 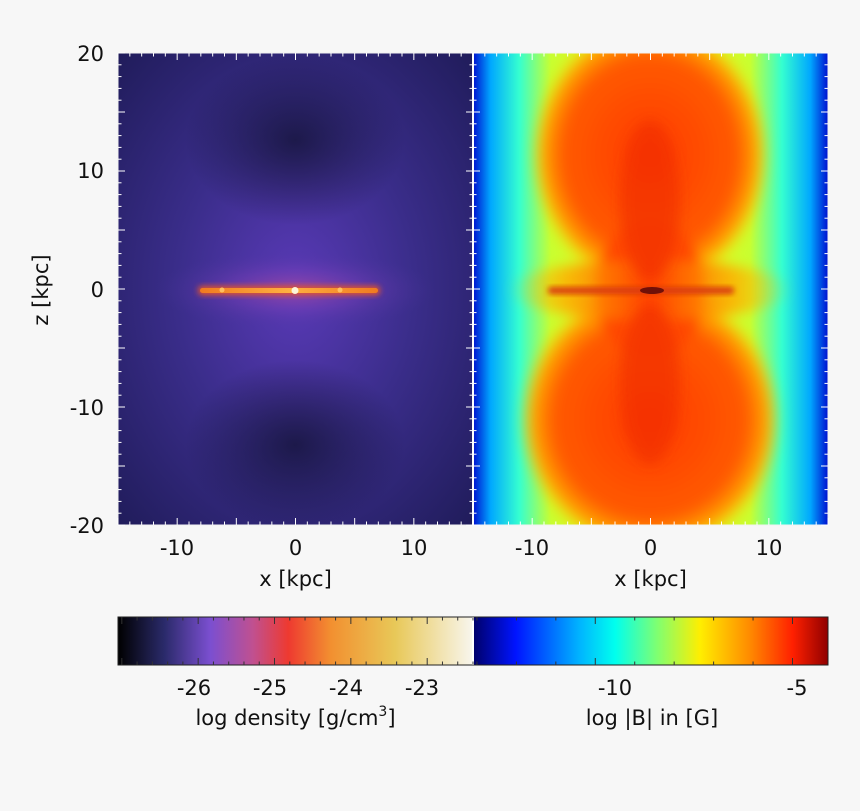 What do you see at coordinates (532, 548) in the screenshot?
I see `bfield-x-tick-label: -10` at bounding box center [532, 548].